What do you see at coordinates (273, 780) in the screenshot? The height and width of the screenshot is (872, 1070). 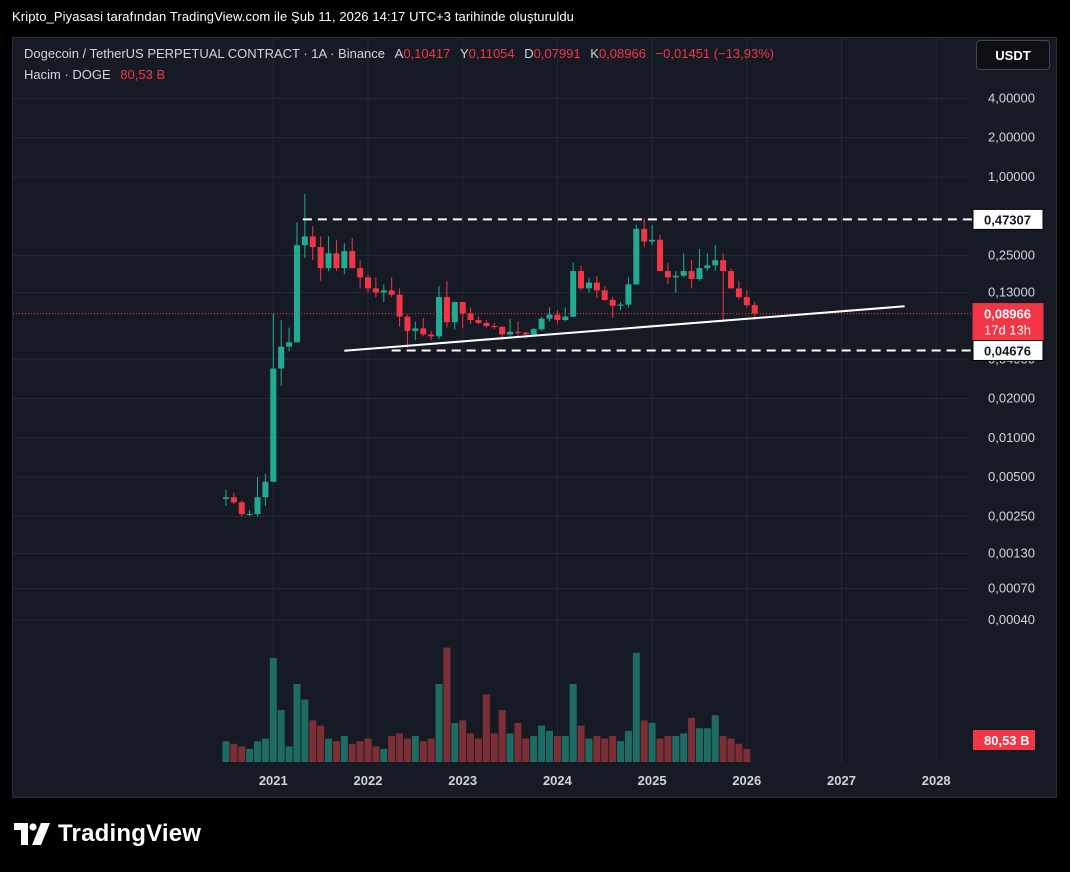 I see `x-tick-label: 2021` at bounding box center [273, 780].